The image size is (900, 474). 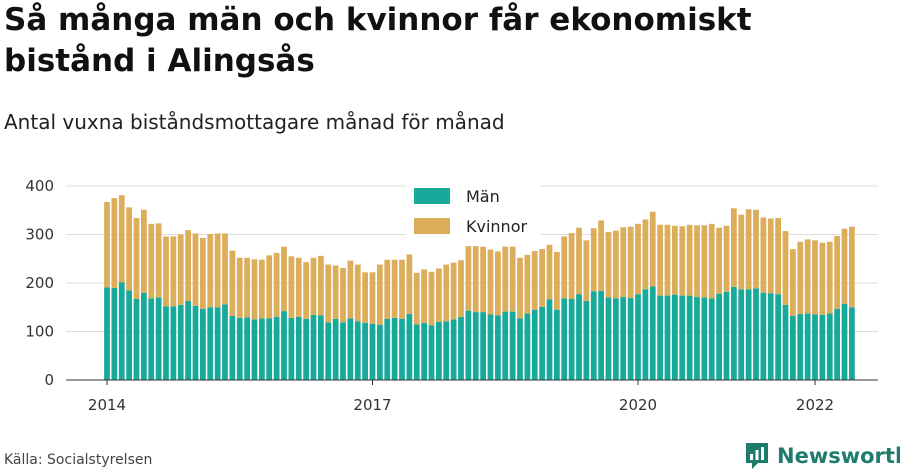 I want to click on x-tick-label: 2020, so click(x=638, y=405).